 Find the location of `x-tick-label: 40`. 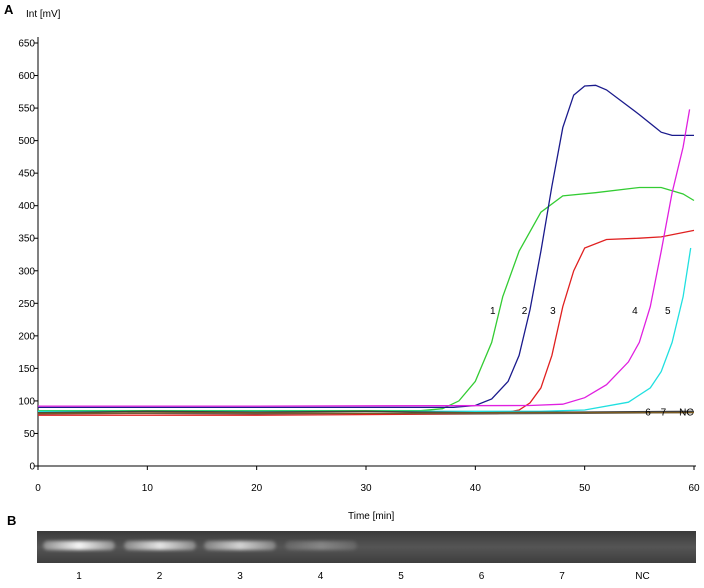

x-tick-label: 40 is located at coordinates (476, 488).